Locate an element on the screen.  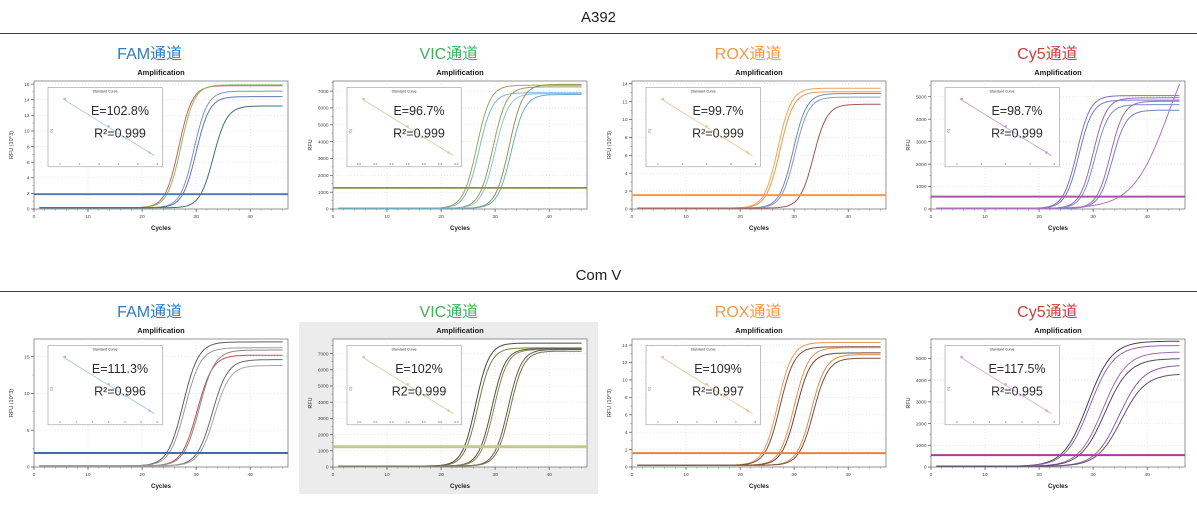
channel-header-row: FAM通道 VIC通道 ROX通道 Cy5通道 is located at coordinates (598, 49).